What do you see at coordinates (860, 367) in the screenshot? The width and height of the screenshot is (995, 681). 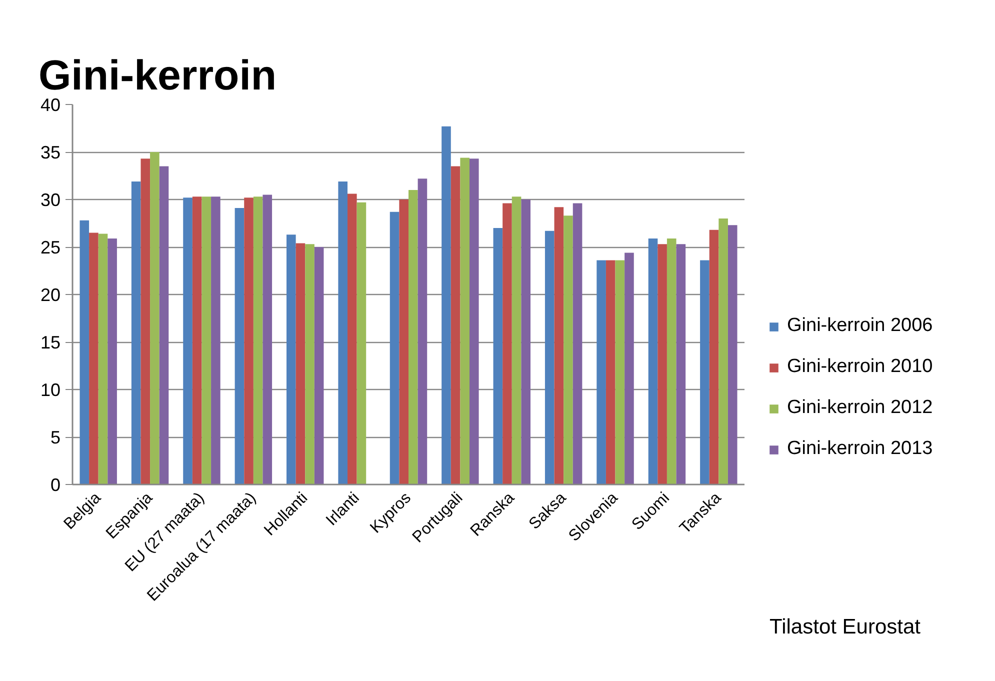 I see `legend-label: Gini-kerroin 2010` at bounding box center [860, 367].